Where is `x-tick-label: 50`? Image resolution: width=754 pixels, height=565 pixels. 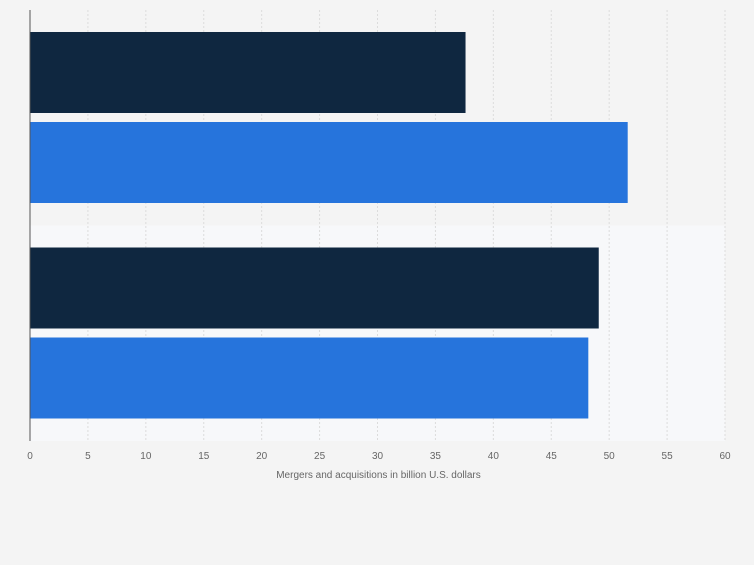 x-tick-label: 50 is located at coordinates (610, 456).